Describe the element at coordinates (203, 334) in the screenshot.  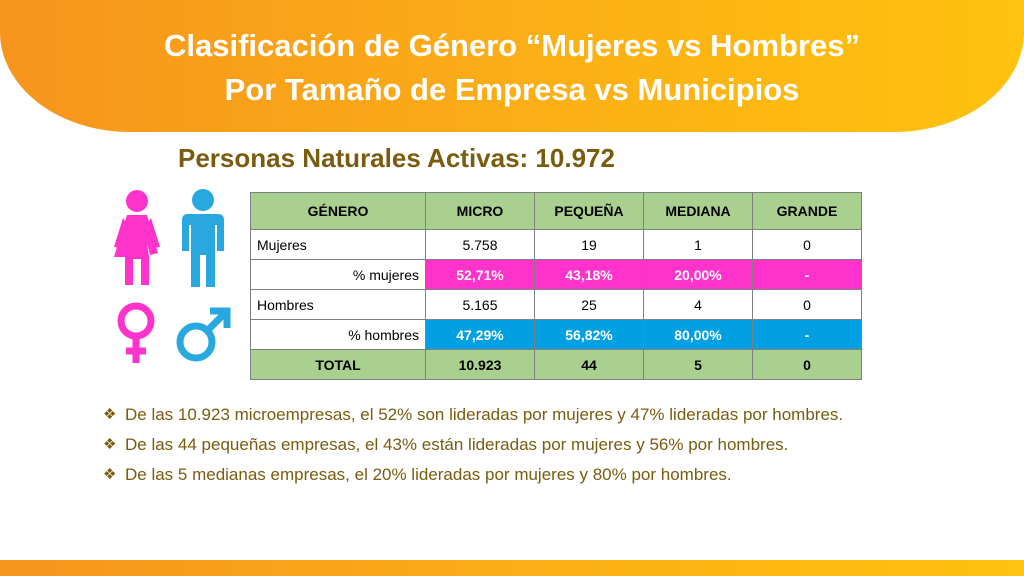
I see `male-symbol-icon` at that location.